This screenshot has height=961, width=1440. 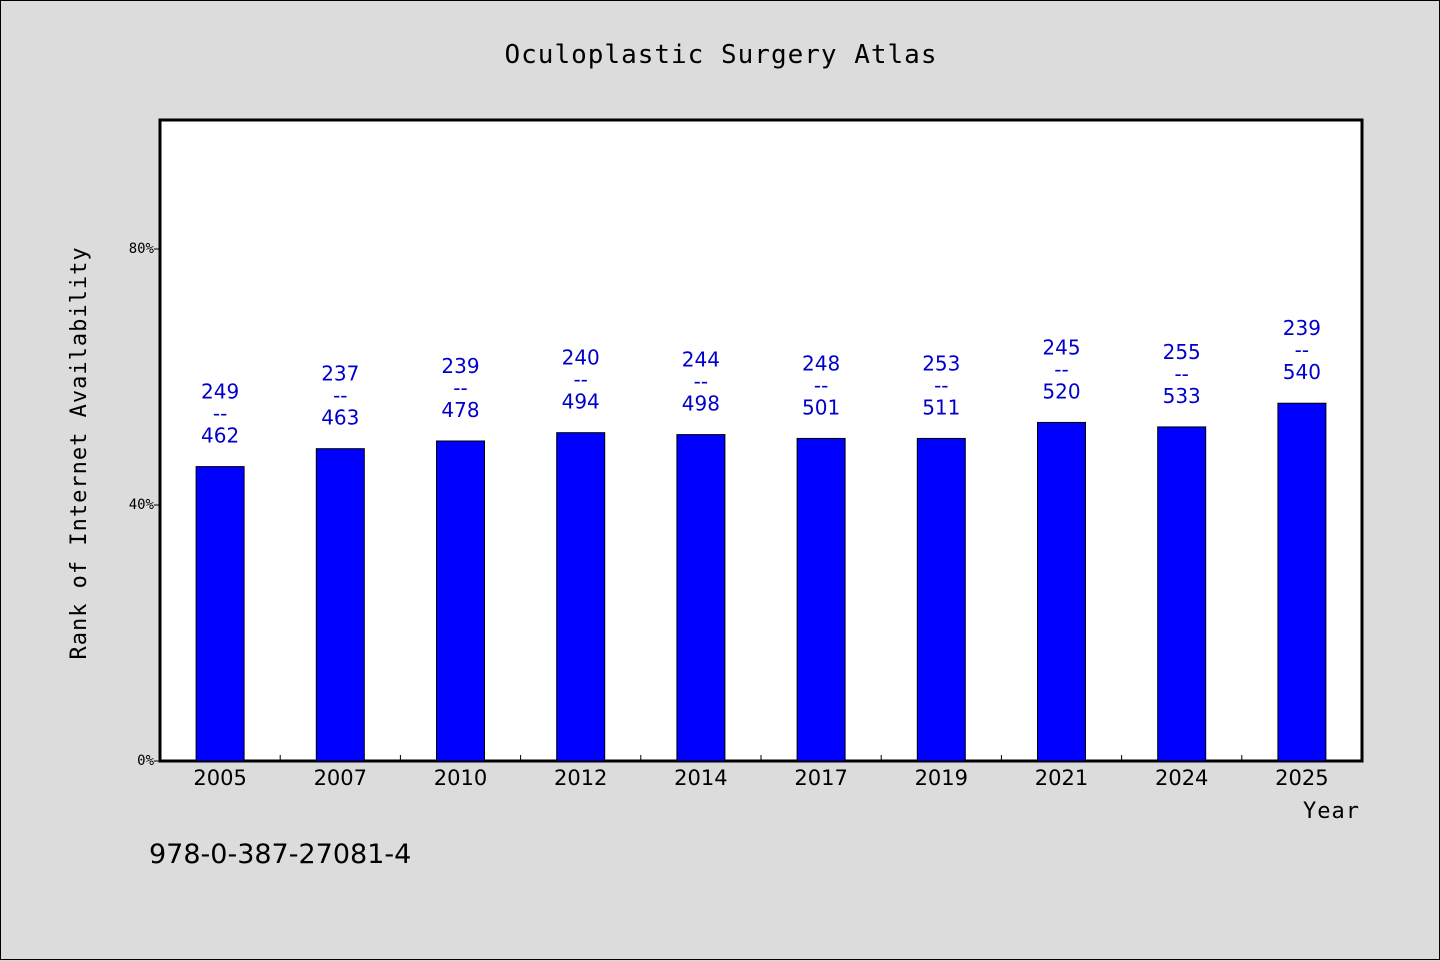 I want to click on x-tick-label-2021: 2021, so click(x=1061, y=778).